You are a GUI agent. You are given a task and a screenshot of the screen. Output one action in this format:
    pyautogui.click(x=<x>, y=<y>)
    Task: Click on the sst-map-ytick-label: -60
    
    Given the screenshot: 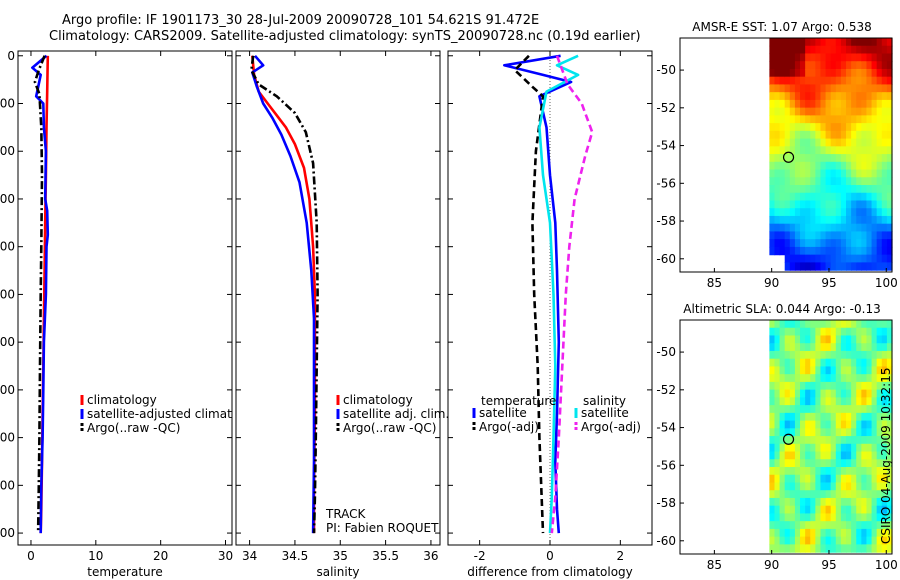 What is the action you would take?
    pyautogui.click(x=666, y=259)
    